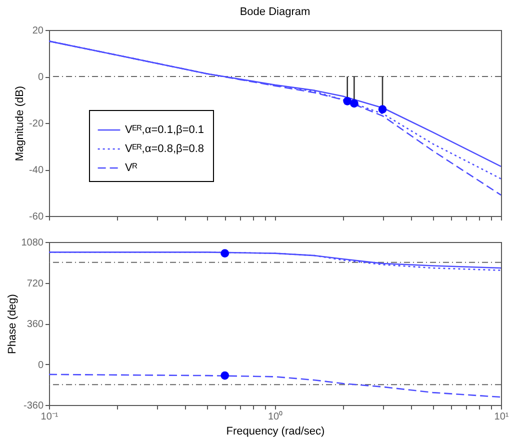 The image size is (526, 441). I want to click on x-tick-label: 10⁰, so click(276, 416).